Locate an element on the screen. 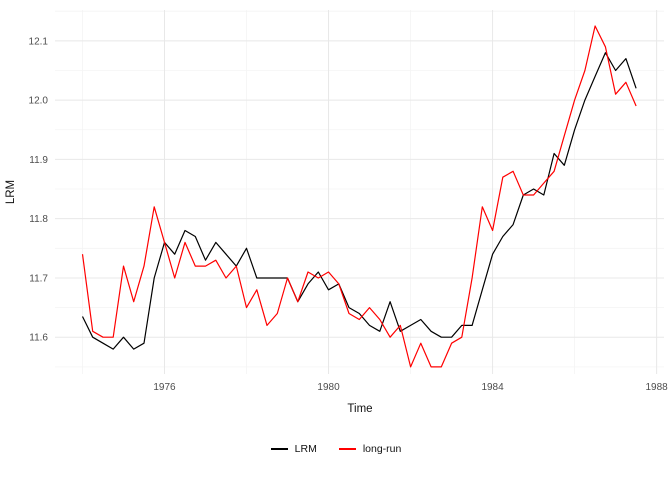 This screenshot has height=480, width=672. x-tick-label: 1976 is located at coordinates (164, 387).